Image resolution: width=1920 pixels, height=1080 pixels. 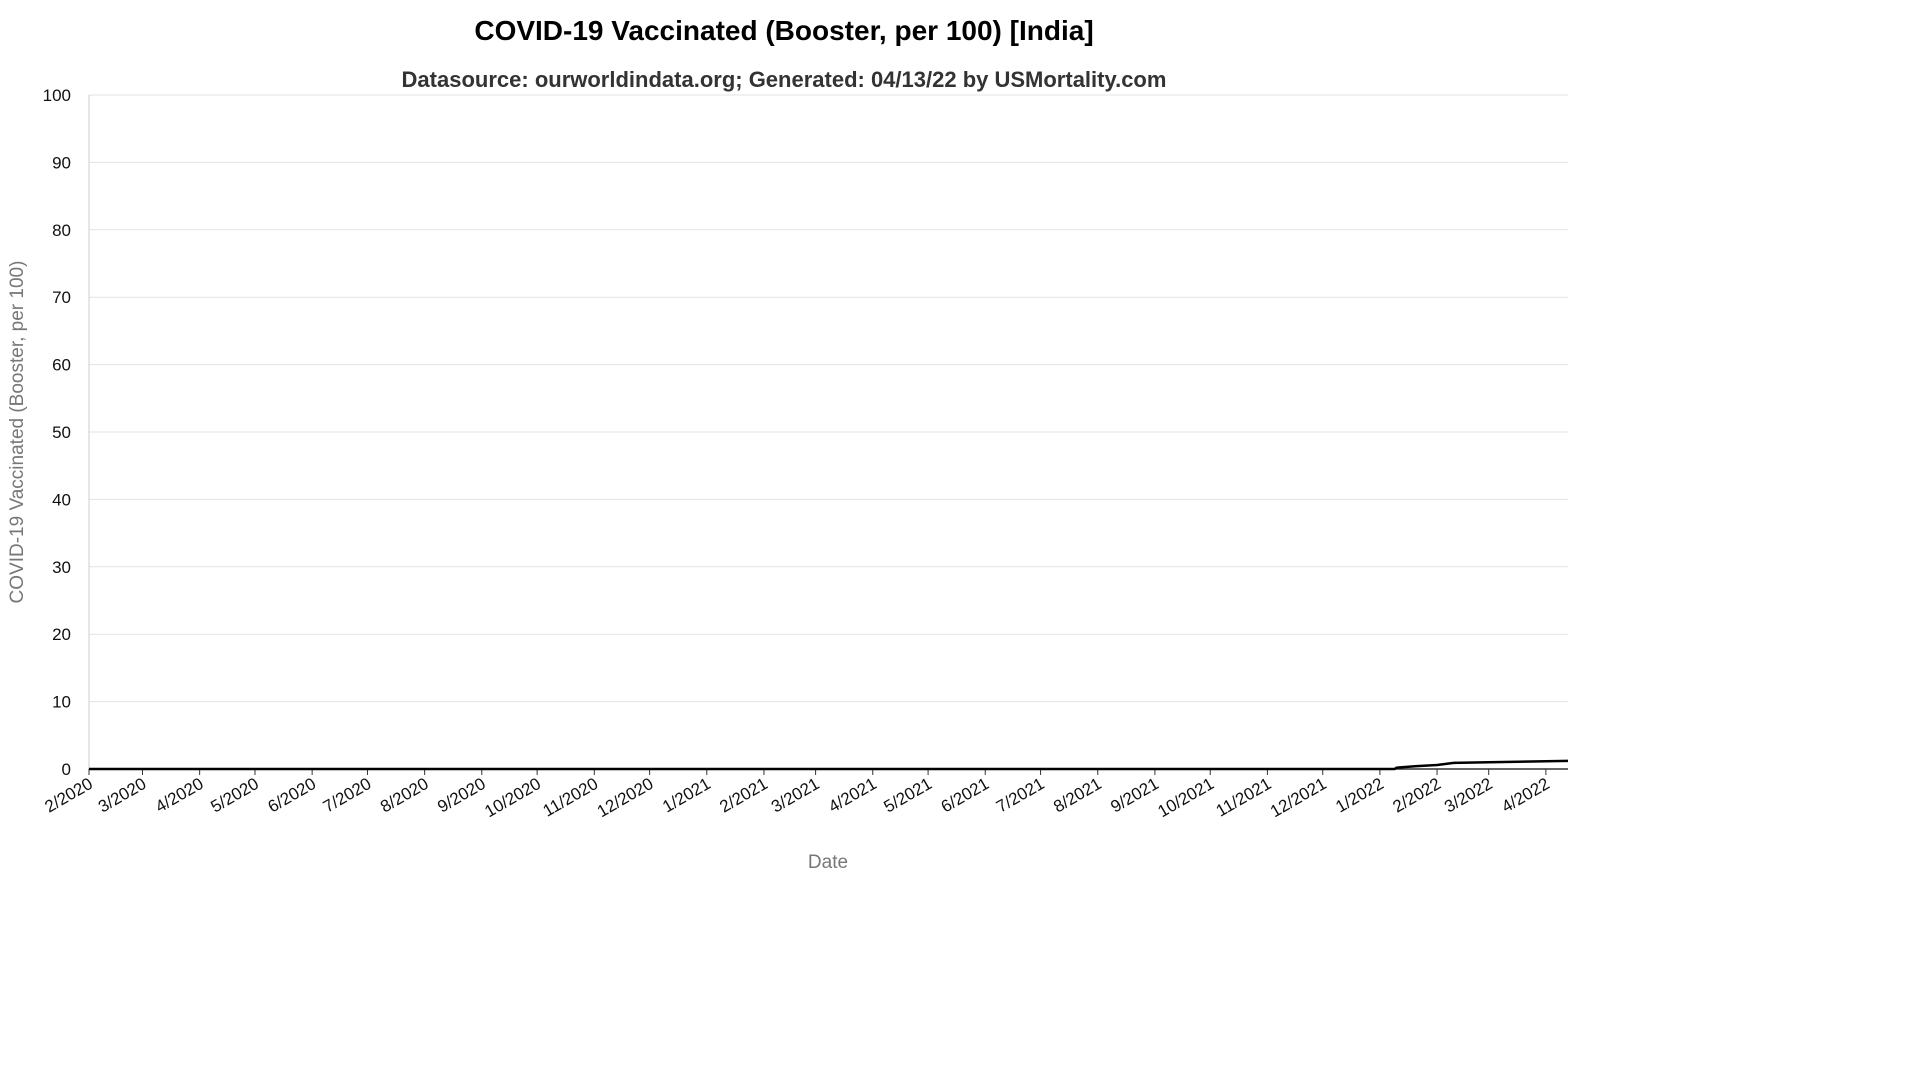 What do you see at coordinates (68, 795) in the screenshot?
I see `x-tick-label: 2/2020` at bounding box center [68, 795].